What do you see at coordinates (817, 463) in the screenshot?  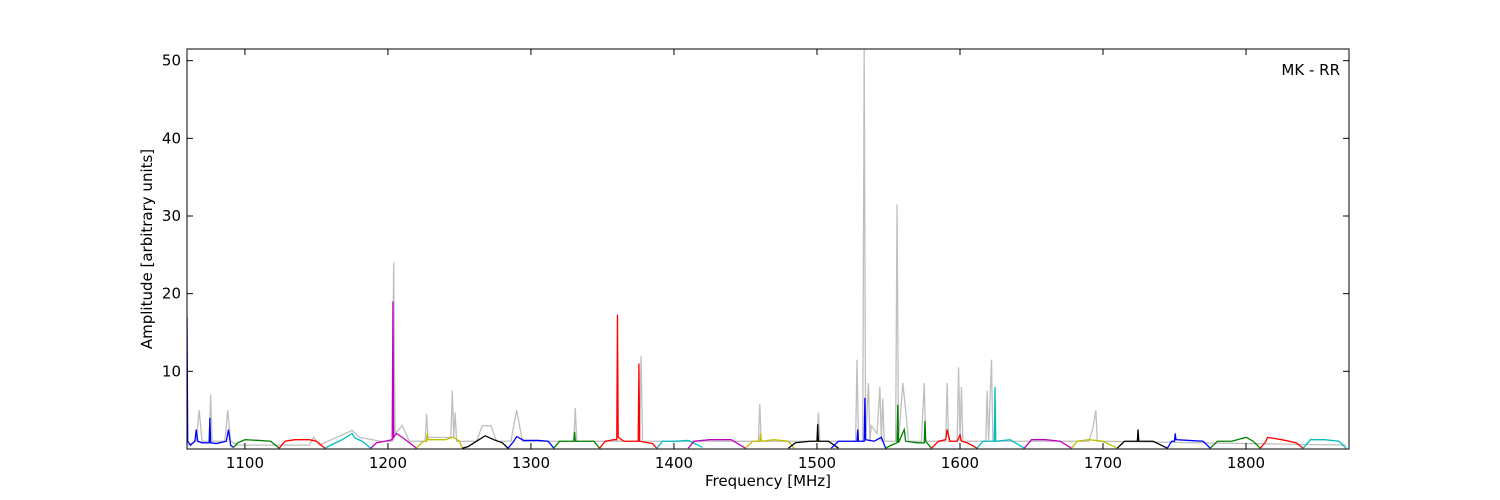 I see `x-tick-label: 1500` at bounding box center [817, 463].